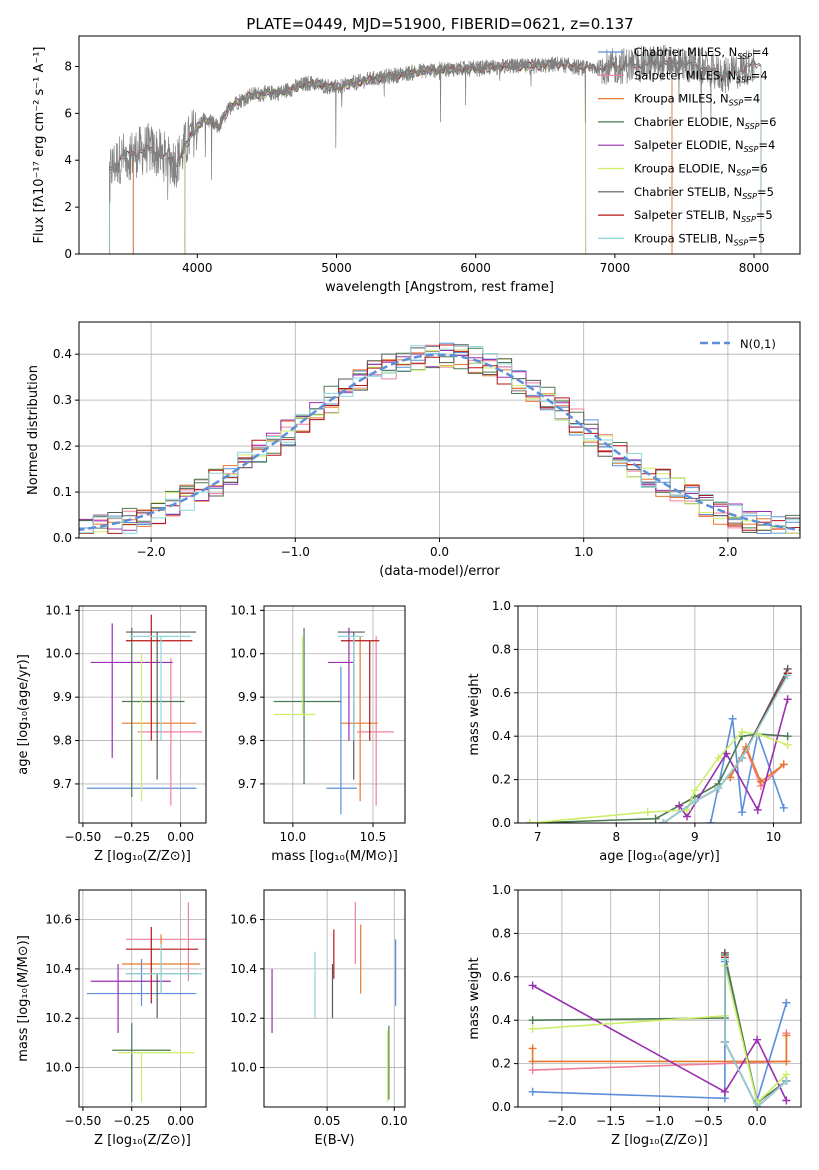 Image resolution: width=819 pixels, height=1170 pixels. Describe the element at coordinates (131, 837) in the screenshot. I see `x-tick-label: −0.25` at that location.